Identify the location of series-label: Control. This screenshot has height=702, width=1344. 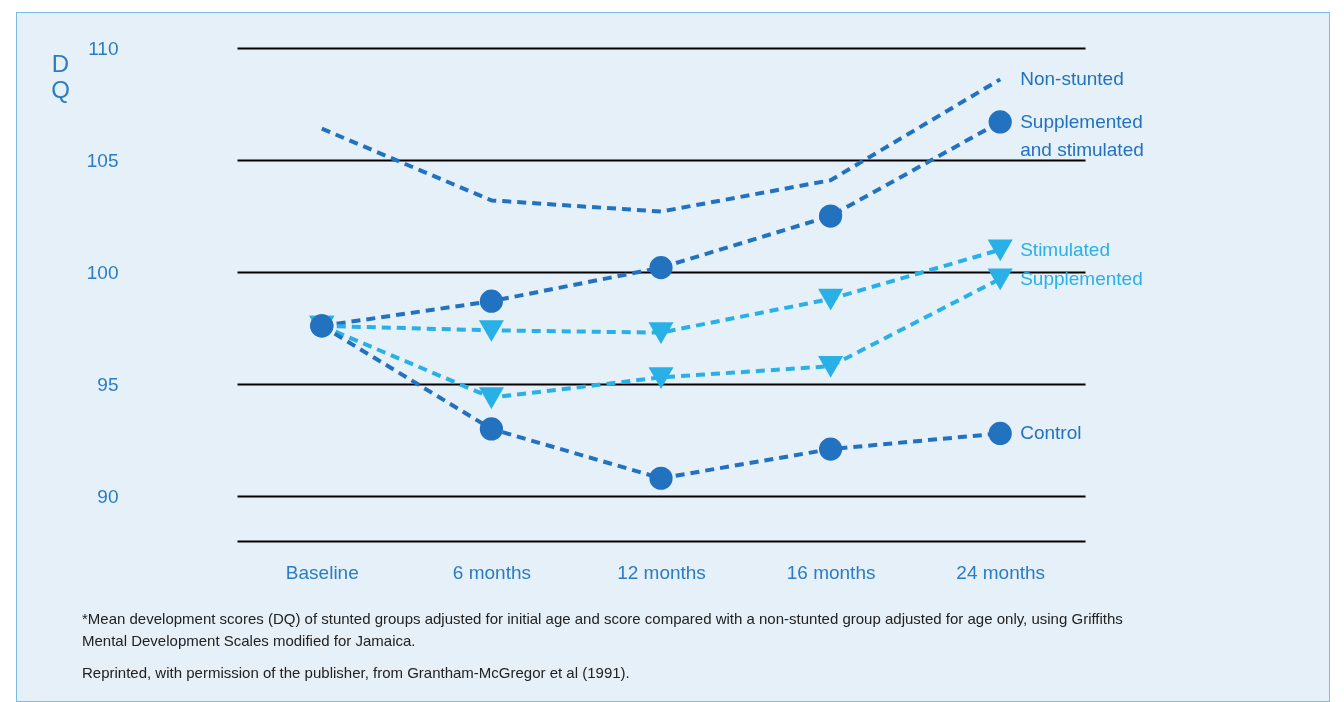
(1051, 433).